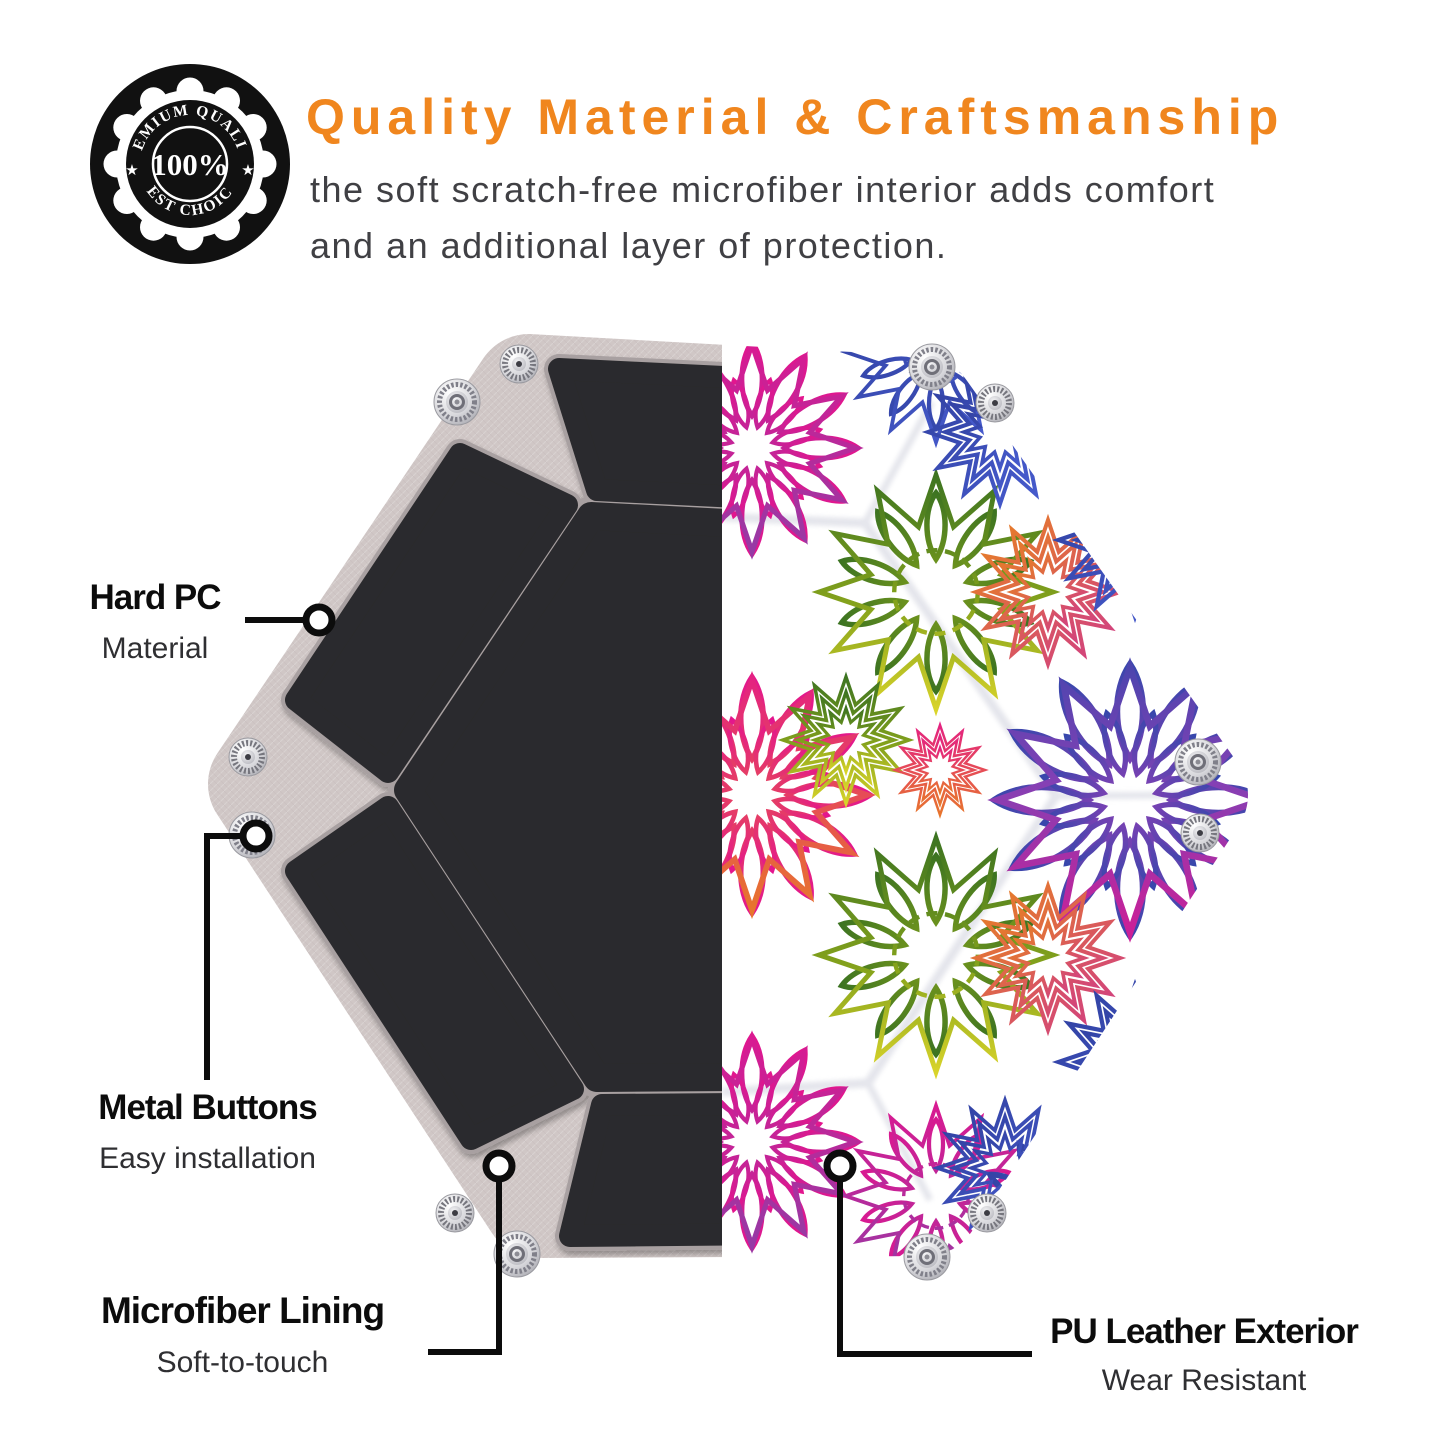  Describe the element at coordinates (207, 1107) in the screenshot. I see `callout-metal-buttons-title: Metal Buttons` at that location.